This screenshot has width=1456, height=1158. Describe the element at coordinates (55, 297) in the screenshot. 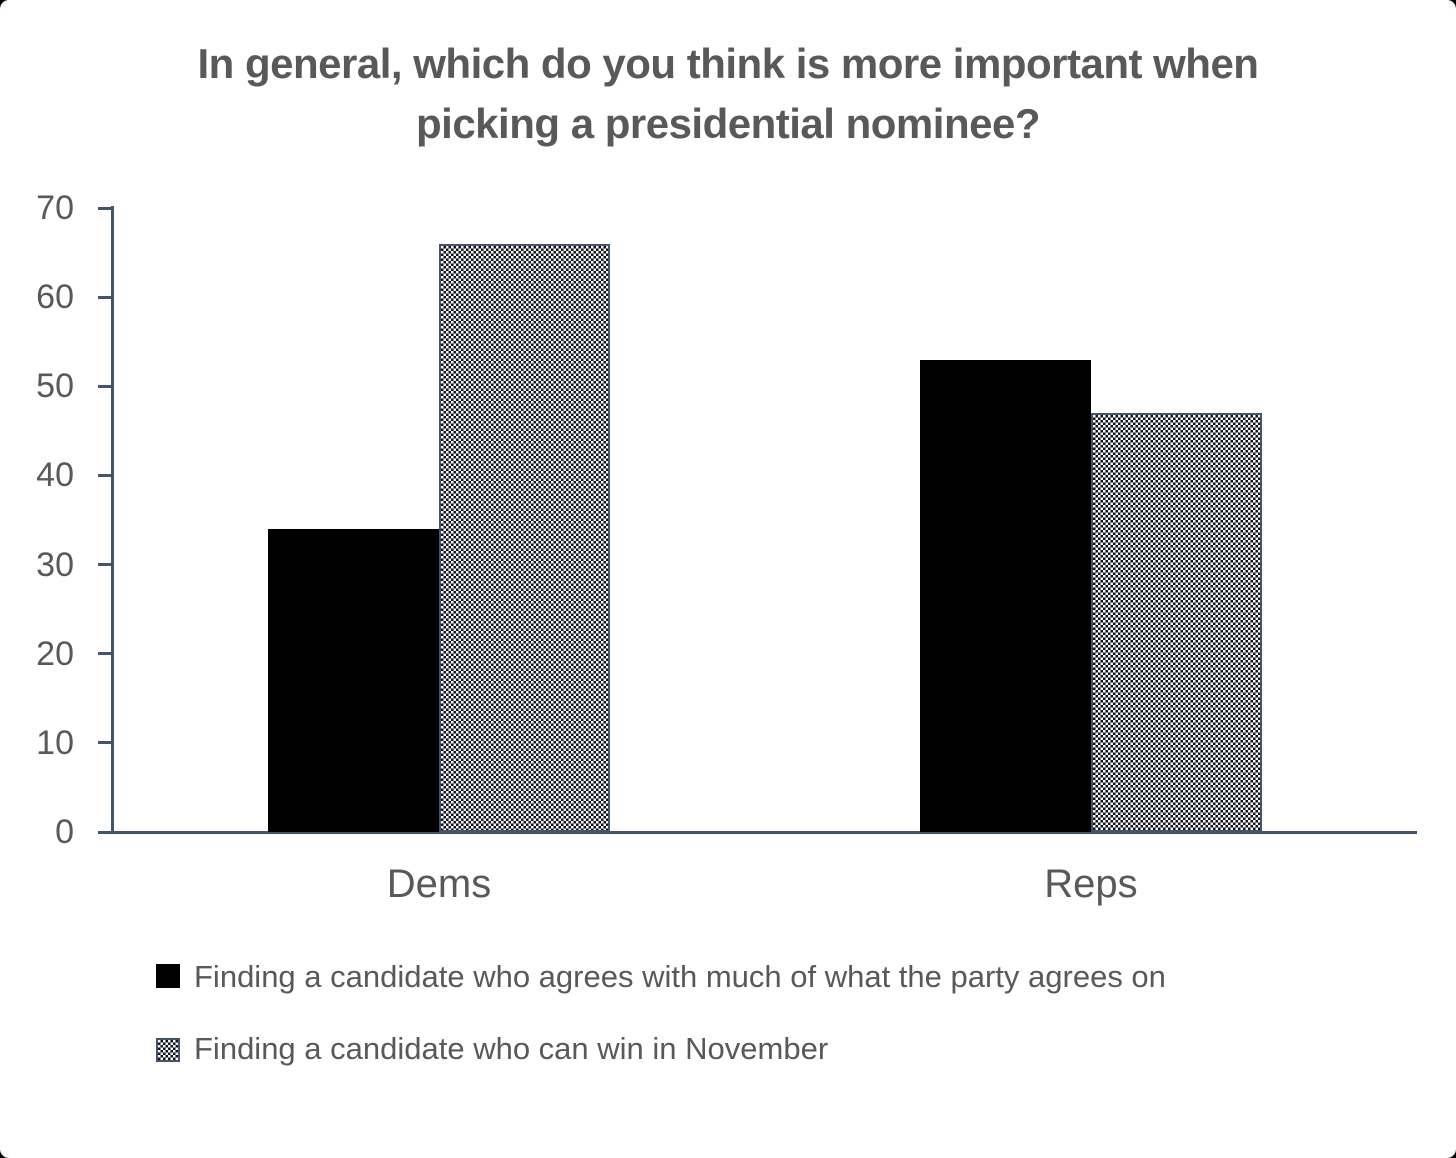

I see `y-tick-label: 60` at that location.